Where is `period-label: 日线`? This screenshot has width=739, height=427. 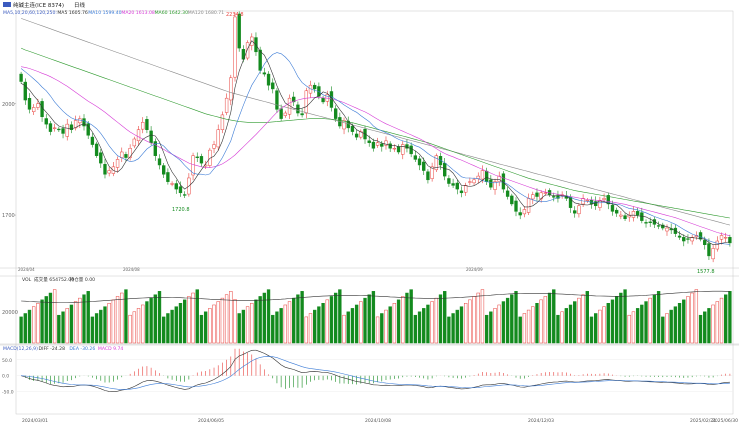 period-label: 日线 is located at coordinates (80, 5).